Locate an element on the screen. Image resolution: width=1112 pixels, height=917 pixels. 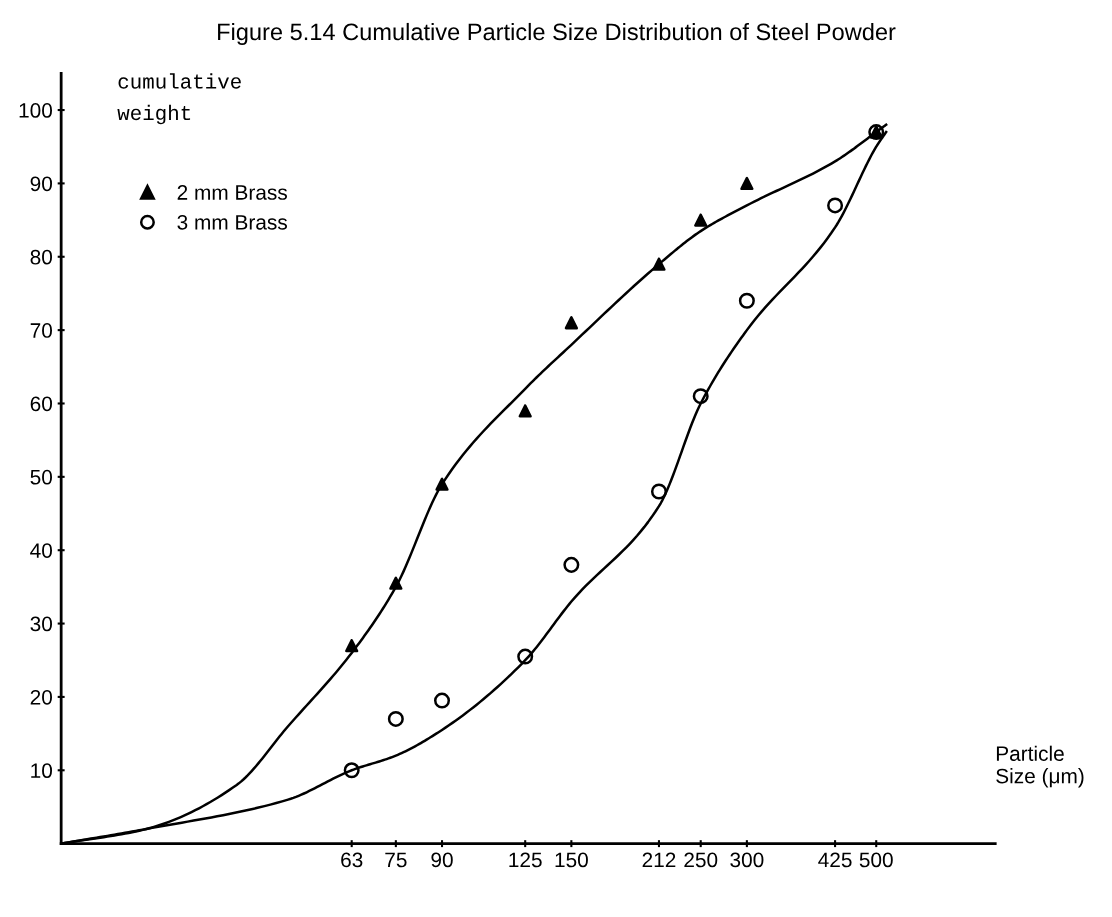
x-tick-label: 150 is located at coordinates (571, 860).